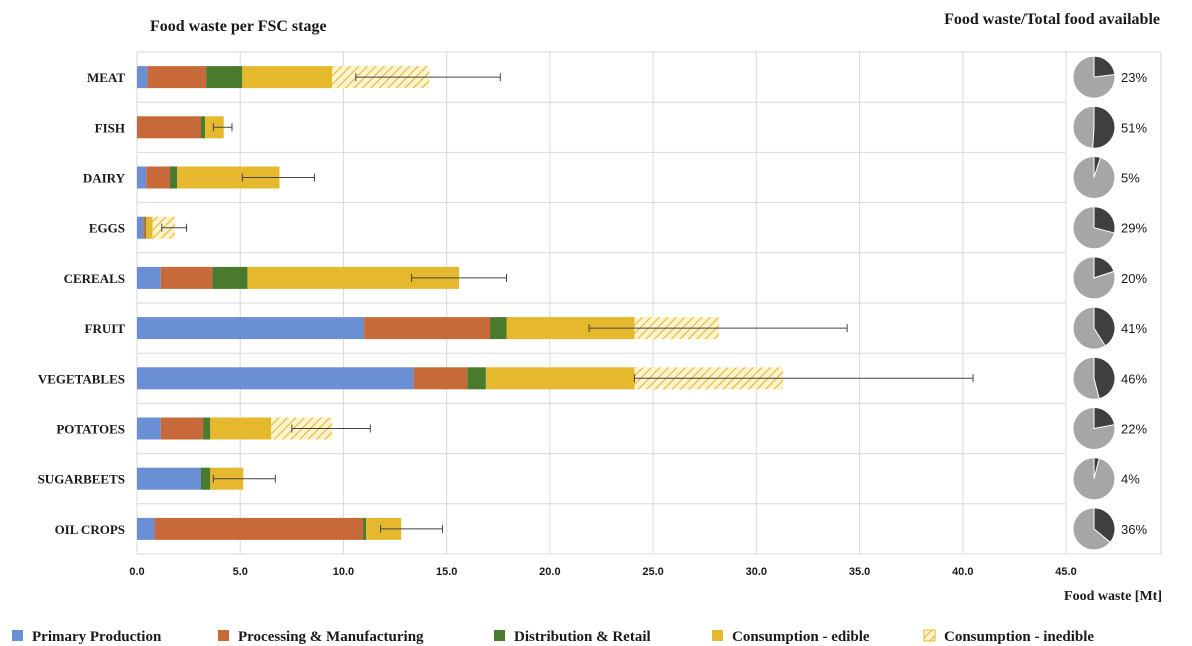  What do you see at coordinates (365, 528) in the screenshot?
I see `bar-oil-crops-distribution-and-retail` at bounding box center [365, 528].